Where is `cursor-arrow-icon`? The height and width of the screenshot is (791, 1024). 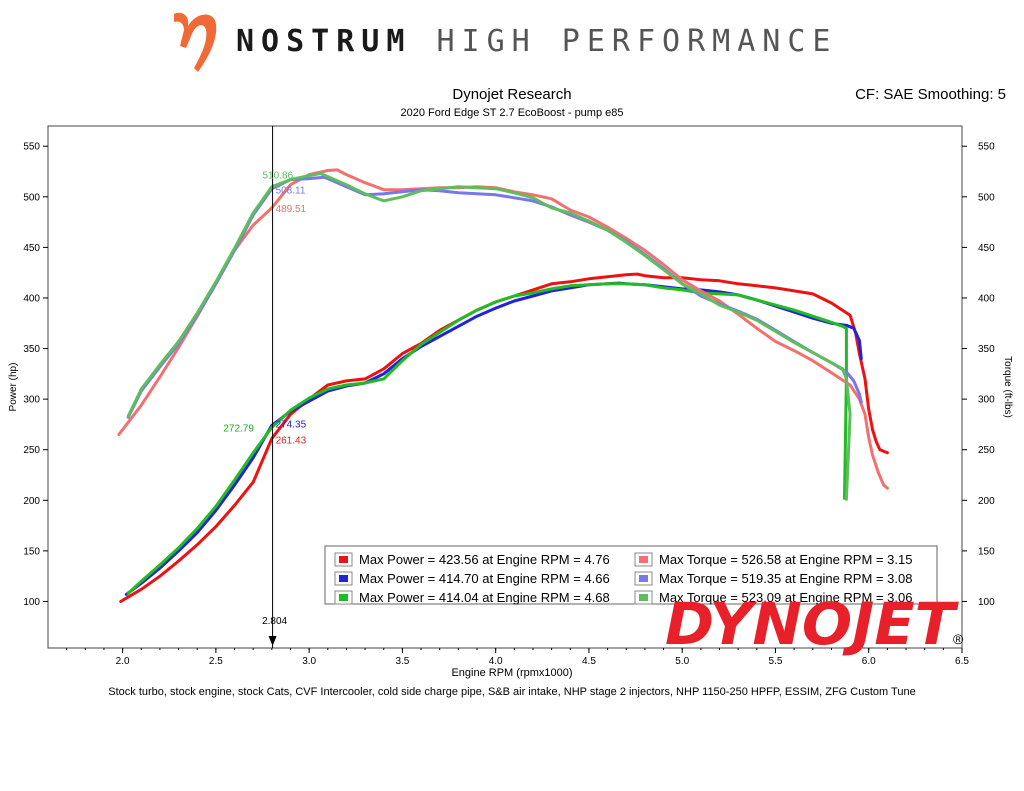 cursor-arrow-icon is located at coordinates (272, 641).